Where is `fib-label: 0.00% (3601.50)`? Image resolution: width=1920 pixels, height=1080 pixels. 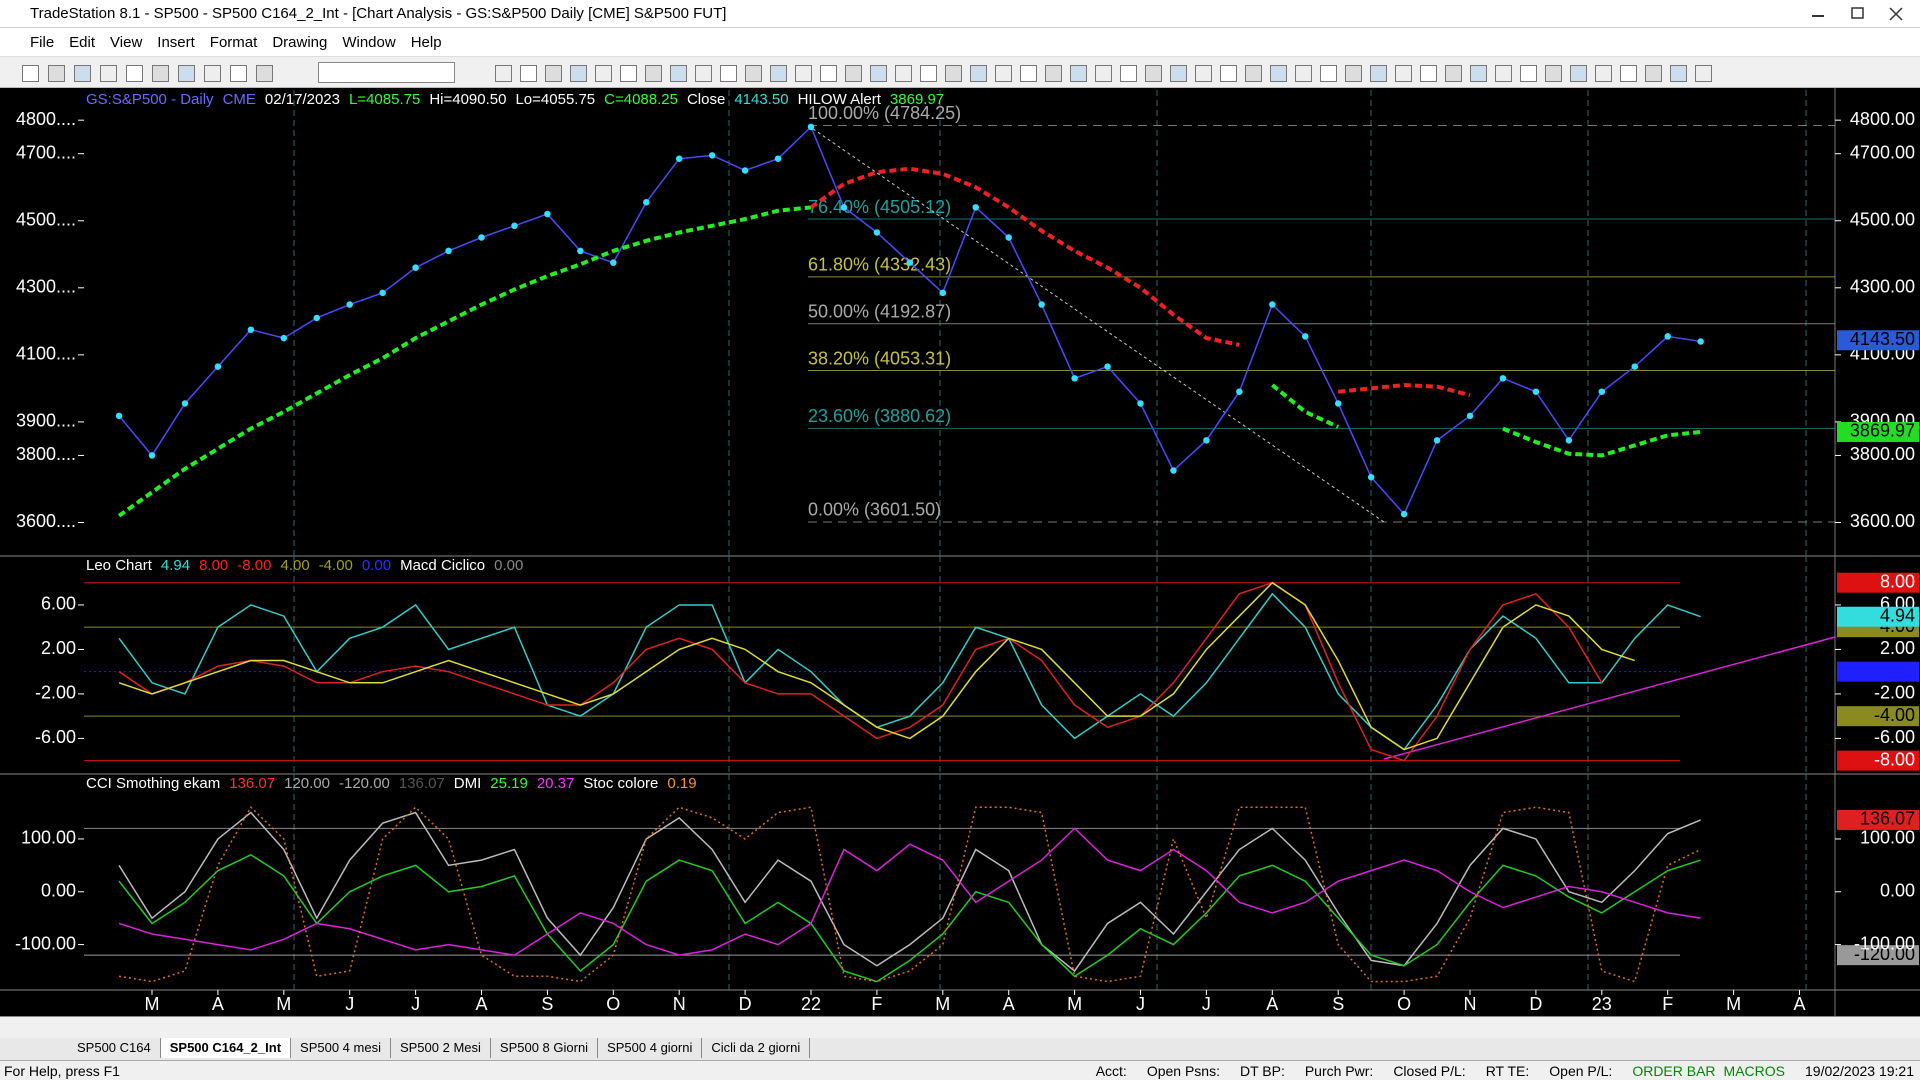 fib-label: 0.00% (3601.50) is located at coordinates (874, 510).